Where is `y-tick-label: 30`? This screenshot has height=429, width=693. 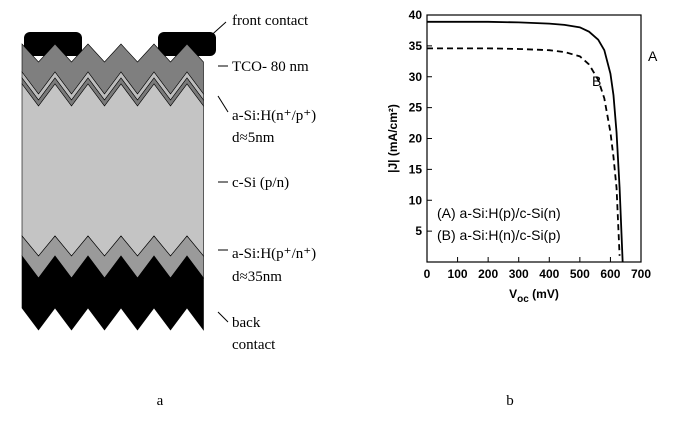 y-tick-label: 30 is located at coordinates (416, 77).